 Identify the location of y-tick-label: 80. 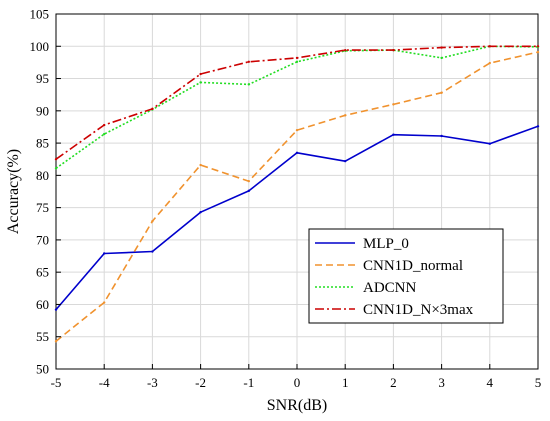
(42, 175).